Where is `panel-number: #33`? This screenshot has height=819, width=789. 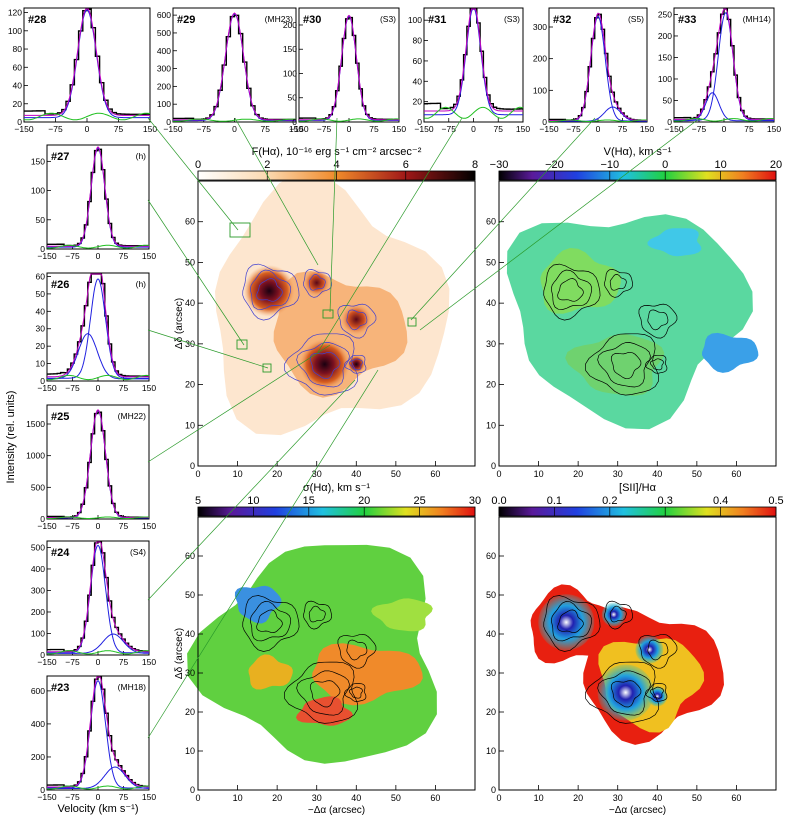
panel-number: #33 is located at coordinates (687, 20).